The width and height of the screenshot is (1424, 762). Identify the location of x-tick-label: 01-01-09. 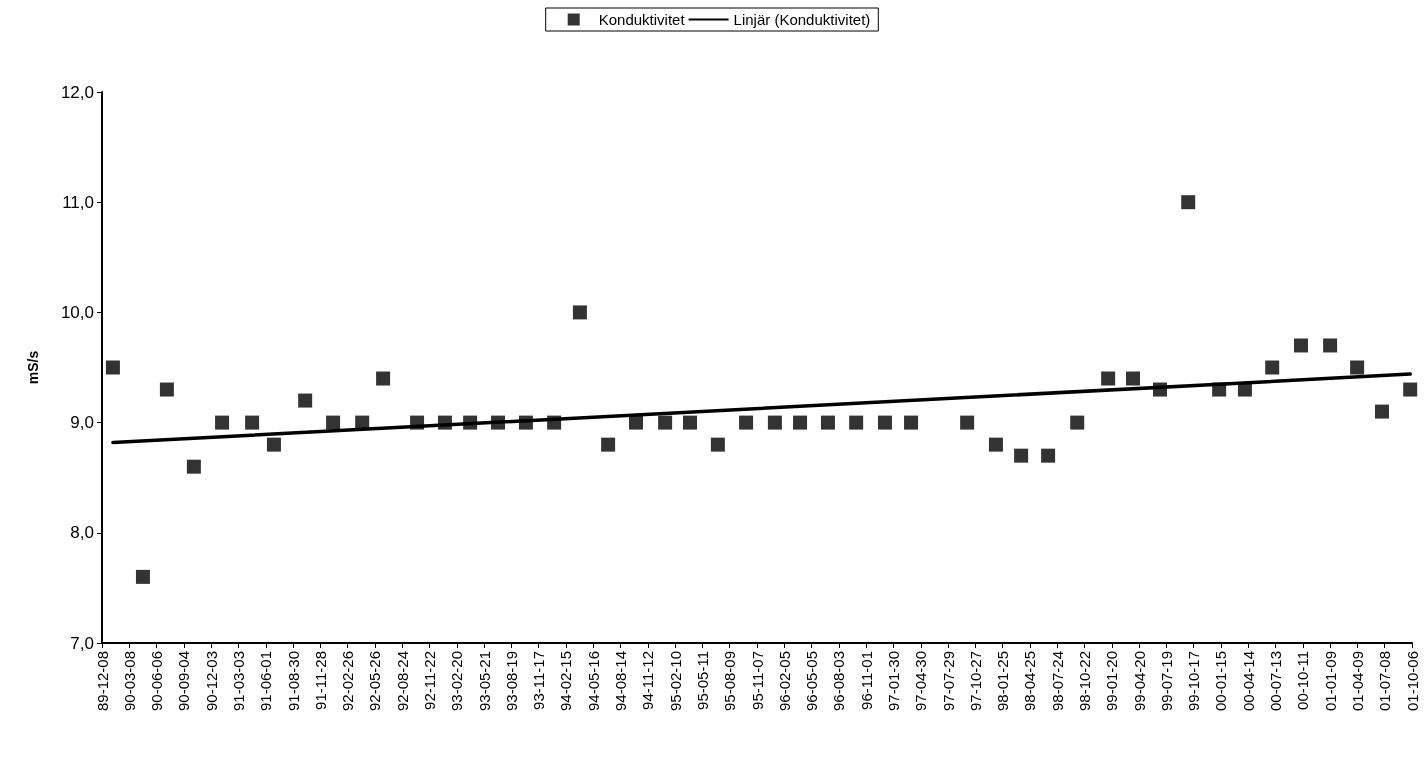
(1330, 681).